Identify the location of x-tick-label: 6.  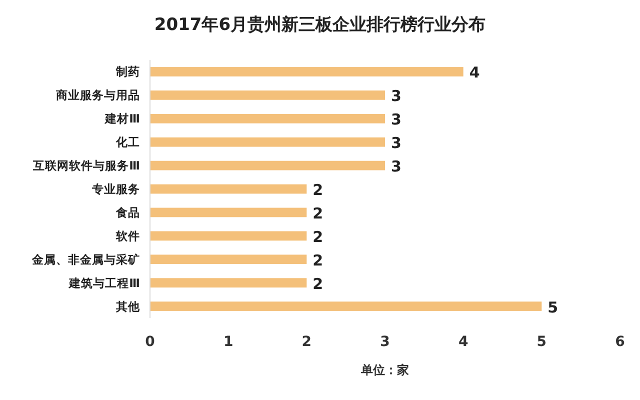
(620, 342).